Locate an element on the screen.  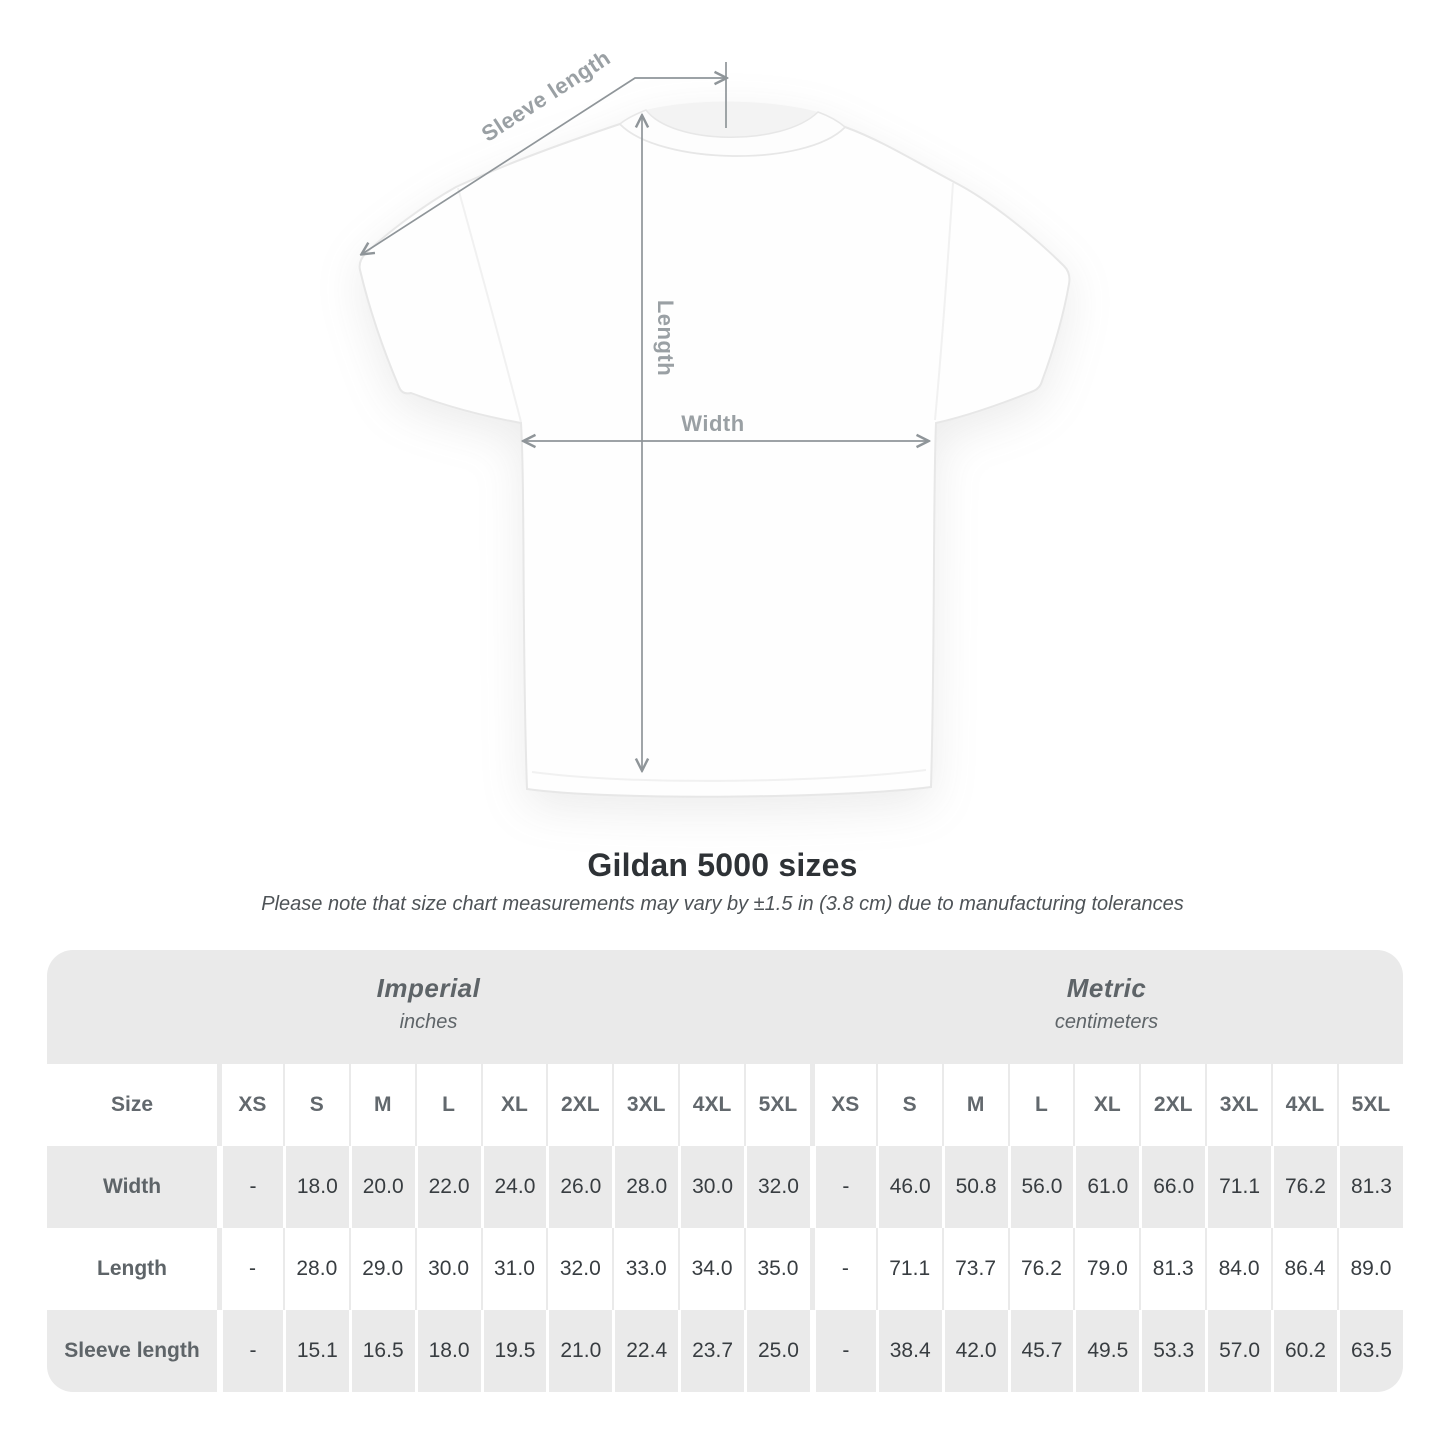
size-cell: 46.0 is located at coordinates (908, 1187).